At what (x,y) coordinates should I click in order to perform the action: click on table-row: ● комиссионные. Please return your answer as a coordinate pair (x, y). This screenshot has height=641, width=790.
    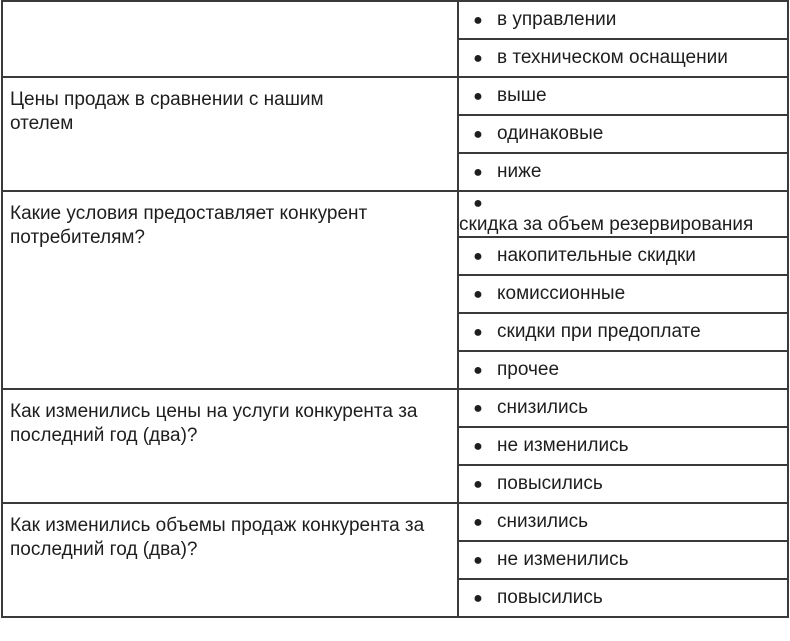
    Looking at the image, I should click on (395, 294).